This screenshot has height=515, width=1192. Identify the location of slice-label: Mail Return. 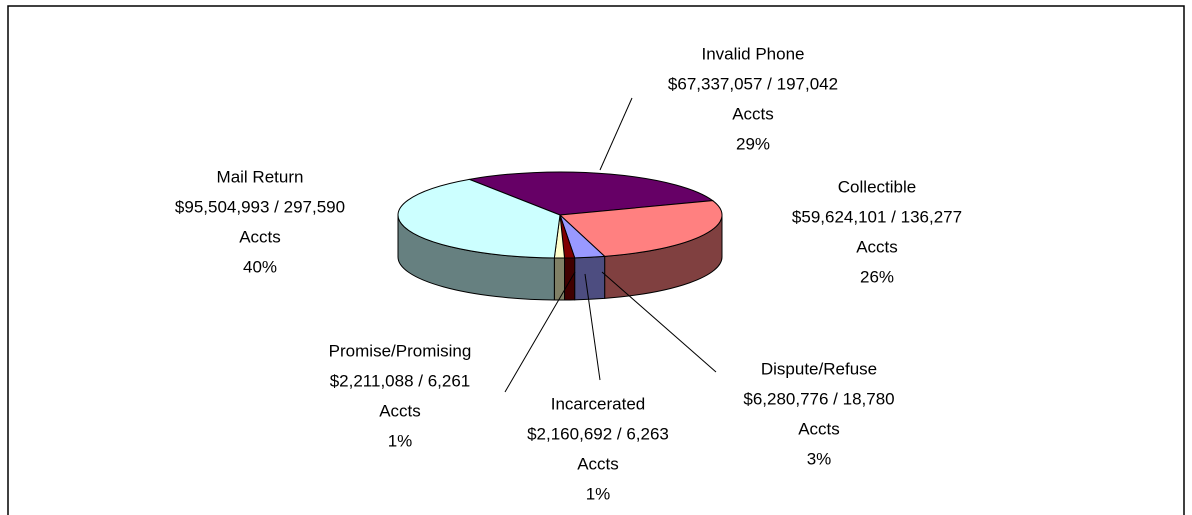
(260, 176).